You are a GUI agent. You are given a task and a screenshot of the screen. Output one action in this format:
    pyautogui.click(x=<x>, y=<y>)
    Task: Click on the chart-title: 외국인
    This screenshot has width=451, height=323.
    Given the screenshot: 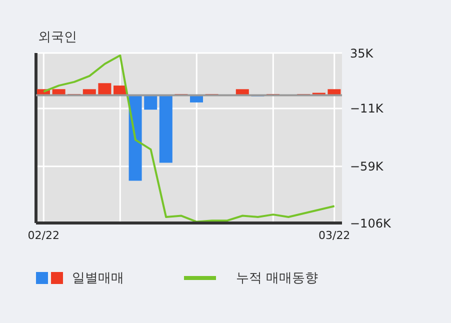 What is the action you would take?
    pyautogui.click(x=57, y=37)
    